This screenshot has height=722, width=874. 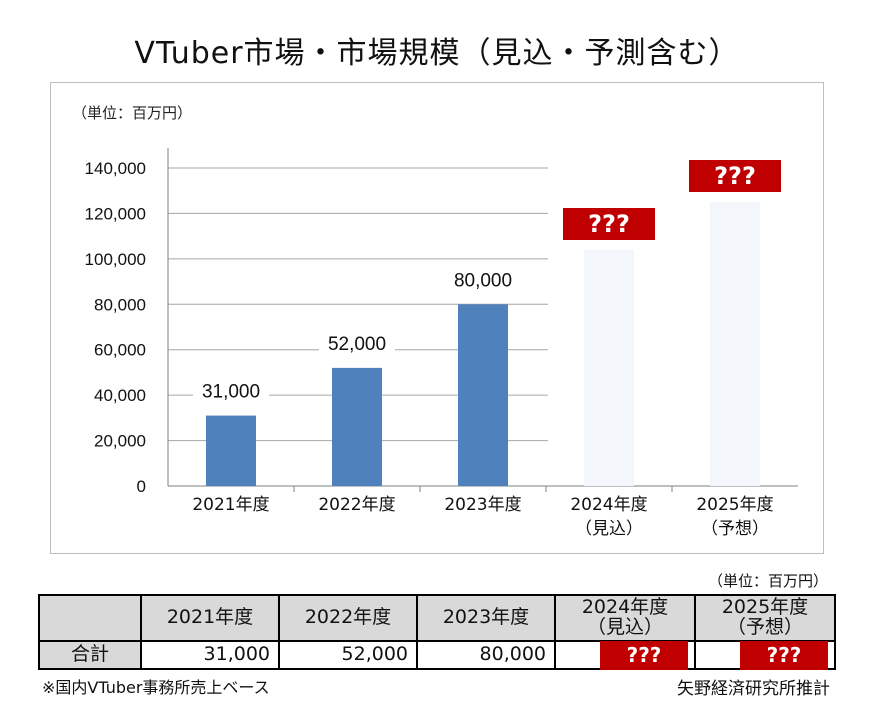 I want to click on x-tick-label: 2022年度, so click(x=356, y=505).